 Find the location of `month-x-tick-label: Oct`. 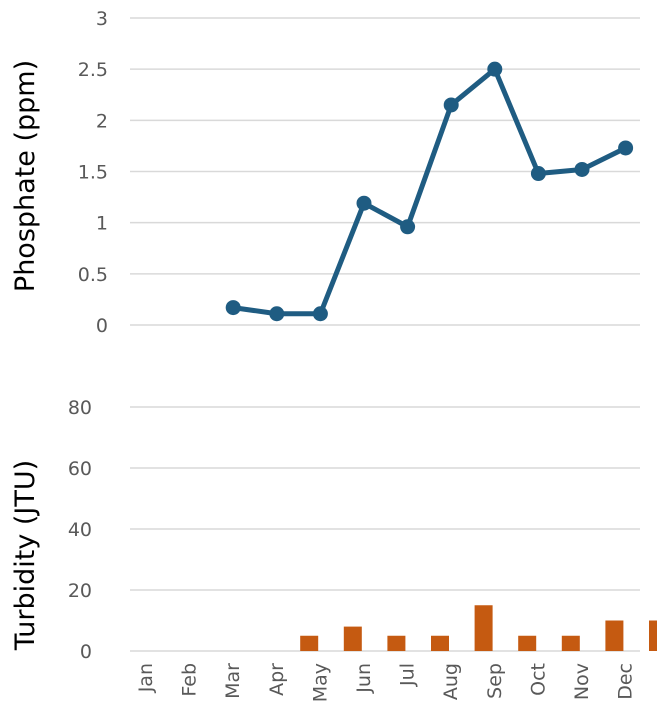

month-x-tick-label: Oct is located at coordinates (538, 679).